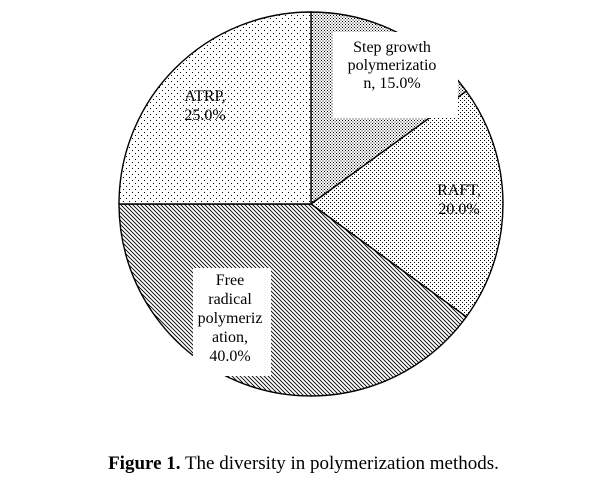  Describe the element at coordinates (204, 96) in the screenshot. I see `slice-label-line: ATRP,` at that location.